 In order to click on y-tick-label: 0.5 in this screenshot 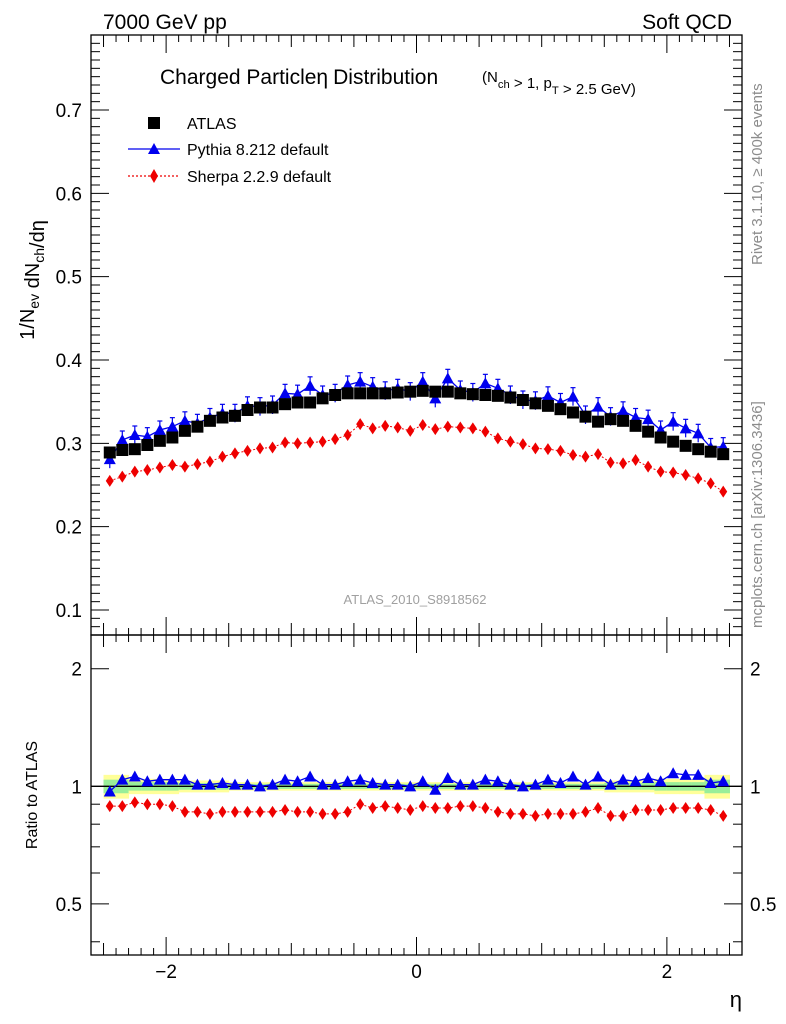, I will do `click(69, 278)`.